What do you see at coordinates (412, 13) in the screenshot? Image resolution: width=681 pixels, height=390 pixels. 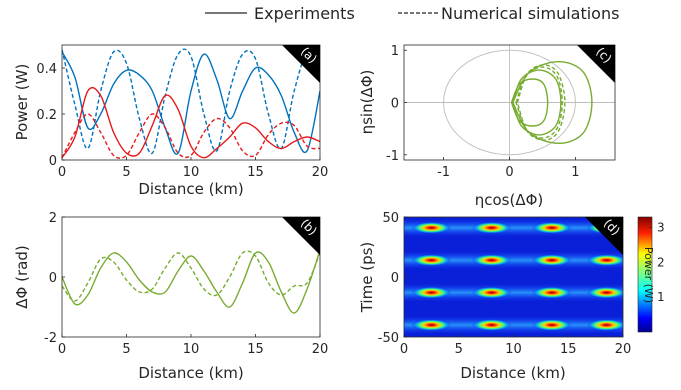 I see `legend: Experiments Numerical simulations` at bounding box center [412, 13].